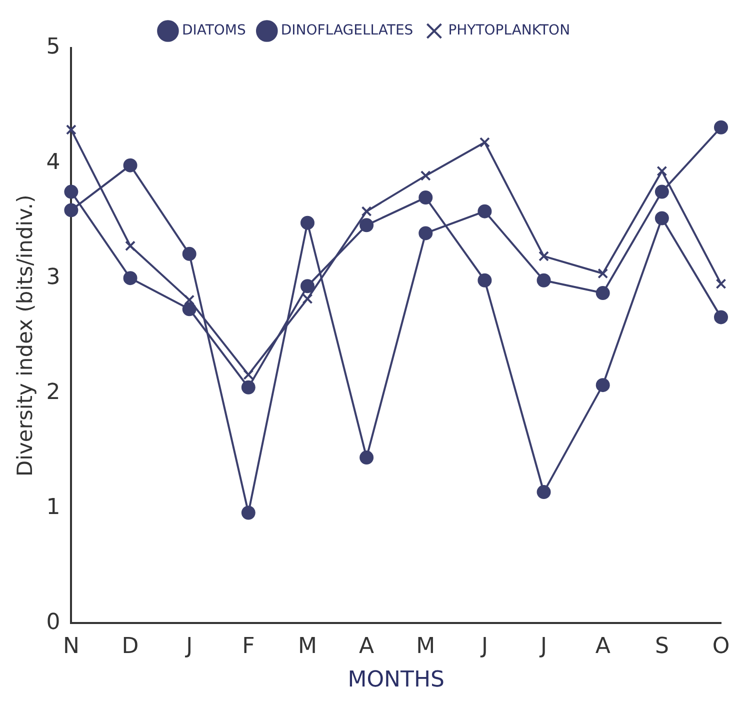 The height and width of the screenshot is (708, 741). I want to click on legend-label: DINOFLAGELLATES, so click(347, 30).